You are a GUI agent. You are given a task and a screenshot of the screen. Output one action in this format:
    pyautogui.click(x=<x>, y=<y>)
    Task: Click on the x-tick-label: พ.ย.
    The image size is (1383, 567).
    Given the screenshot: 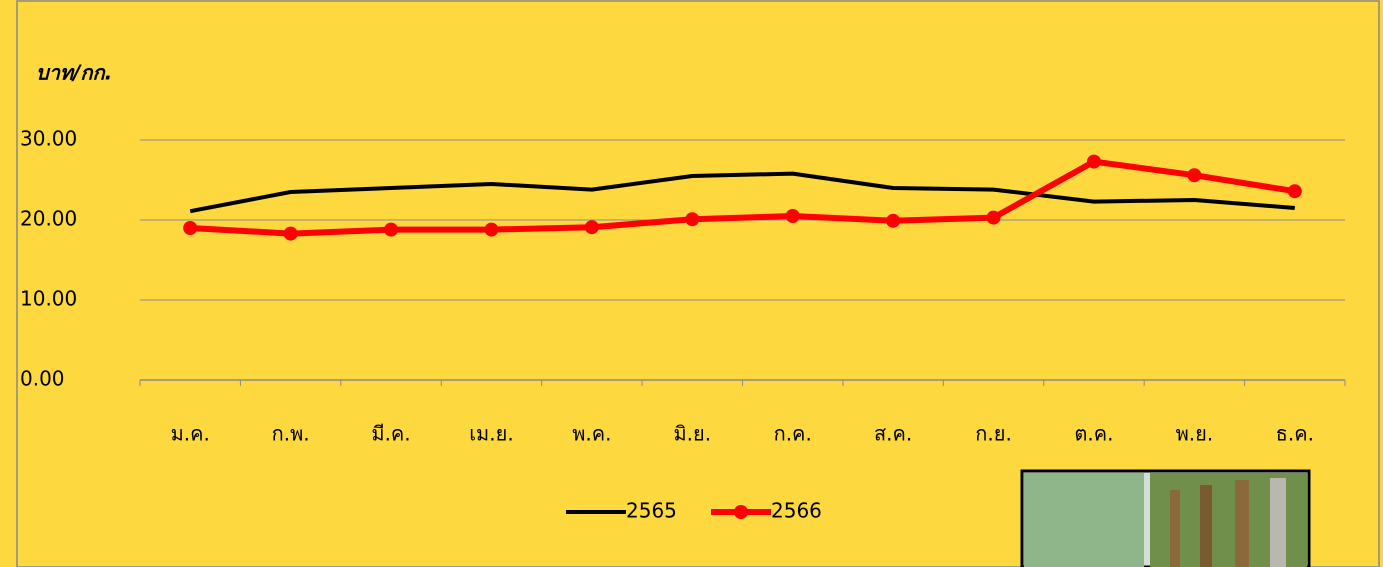 What is the action you would take?
    pyautogui.click(x=1195, y=434)
    